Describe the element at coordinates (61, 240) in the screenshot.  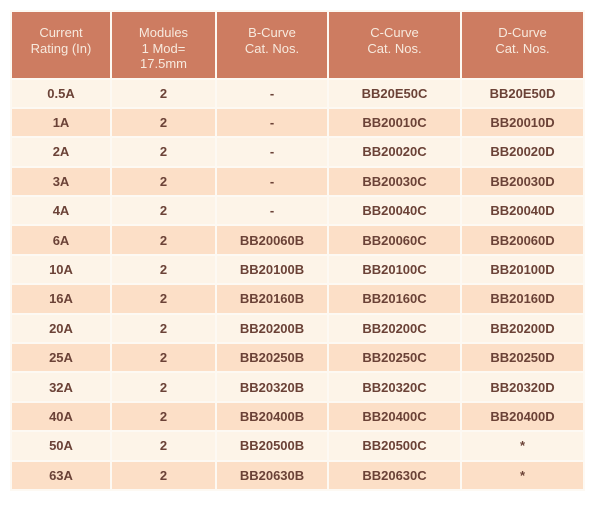
I see `cell-current-rating: 6A` at that location.